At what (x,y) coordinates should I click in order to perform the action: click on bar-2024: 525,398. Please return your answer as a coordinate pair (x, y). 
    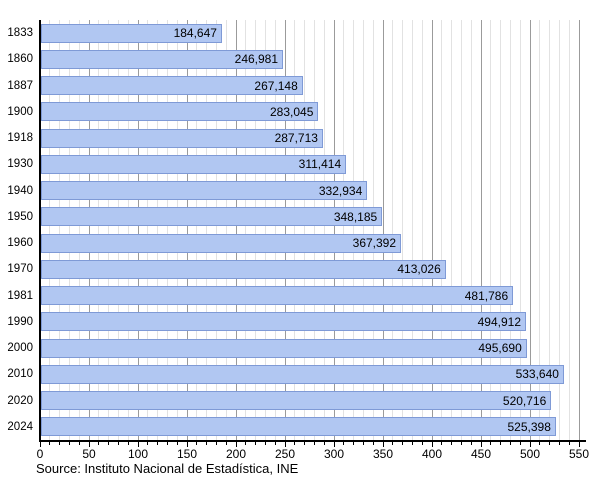
    Looking at the image, I should click on (298, 427).